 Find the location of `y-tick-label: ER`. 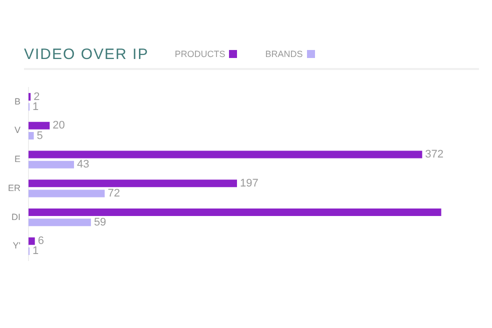

y-tick-label: ER is located at coordinates (14, 187).